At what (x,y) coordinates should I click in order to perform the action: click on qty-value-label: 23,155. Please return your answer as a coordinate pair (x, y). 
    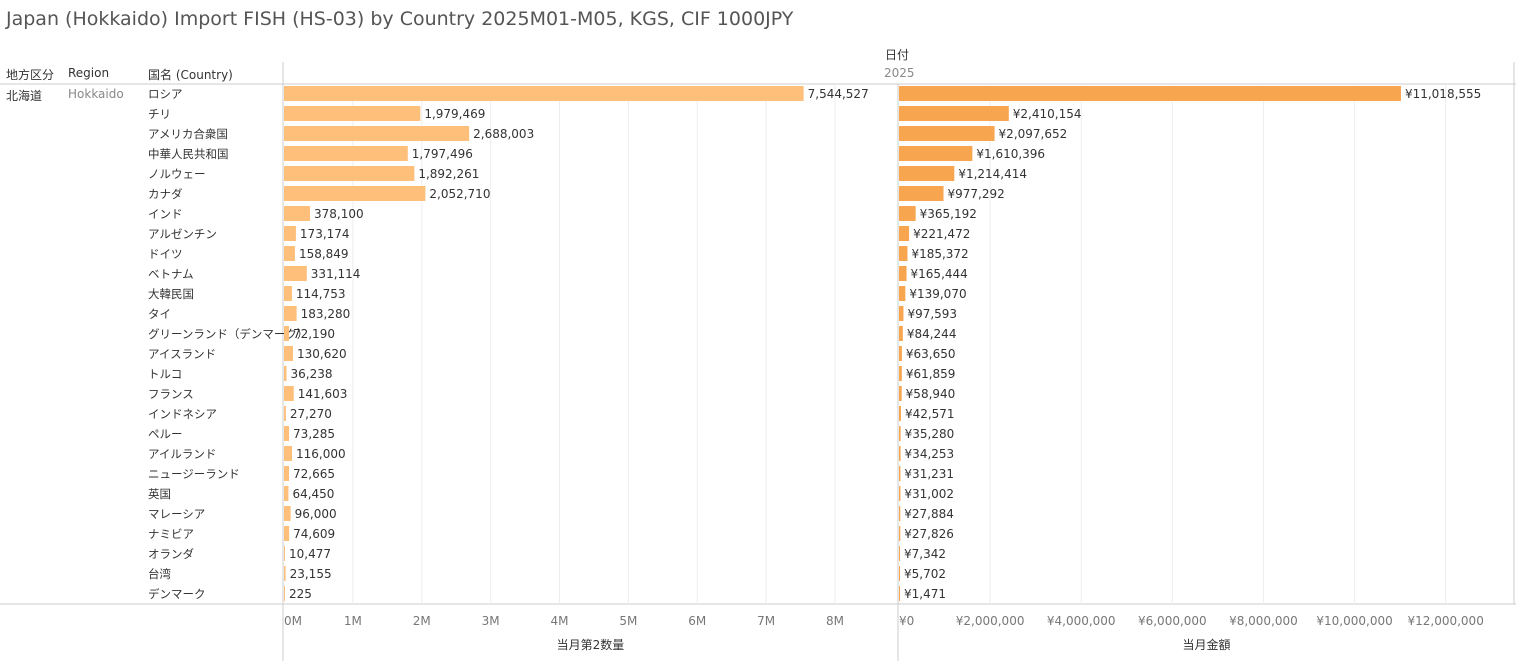
    Looking at the image, I should click on (311, 574).